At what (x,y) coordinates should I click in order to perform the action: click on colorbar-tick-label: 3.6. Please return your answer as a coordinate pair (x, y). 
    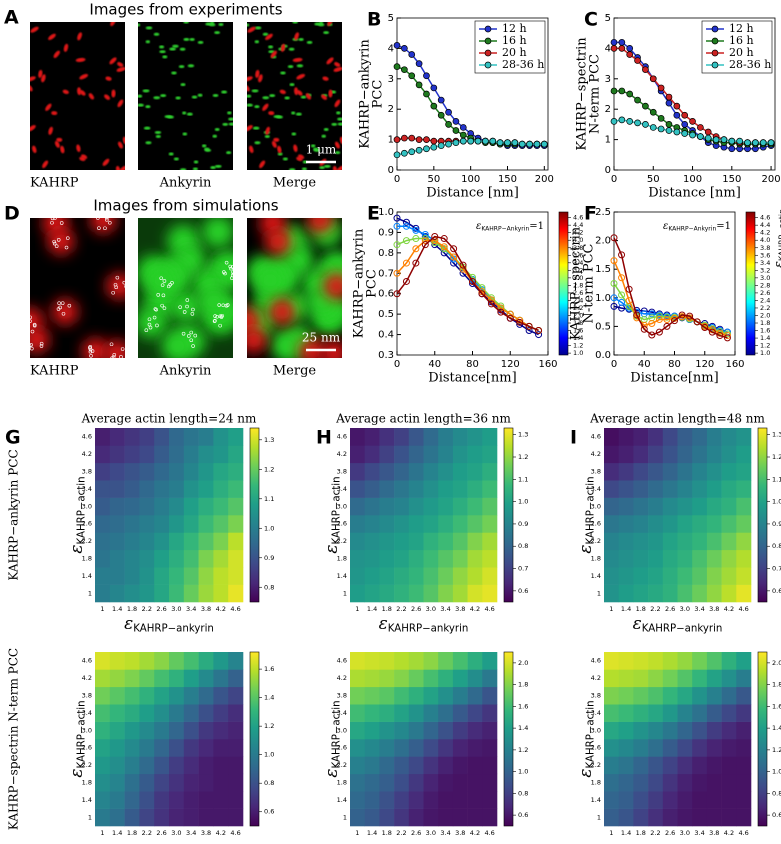
    Looking at the image, I should click on (765, 255).